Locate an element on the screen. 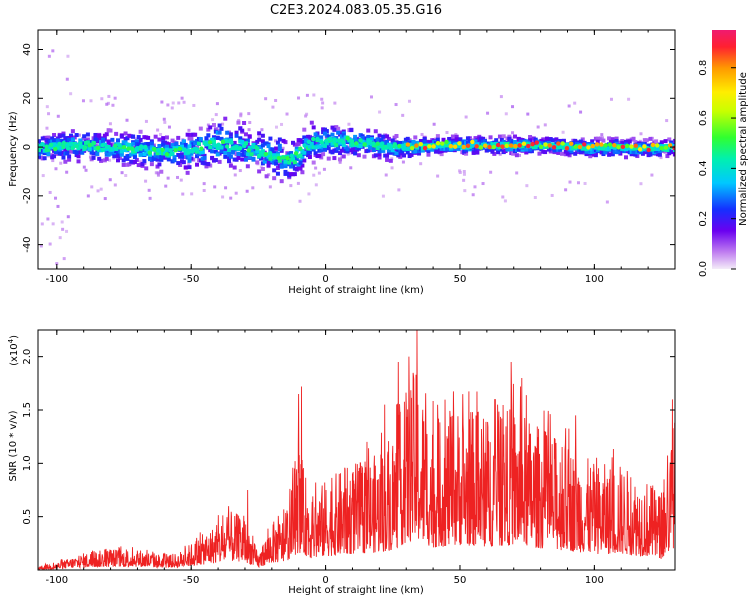 Image resolution: width=750 pixels, height=600 pixels. colorbar-tick-label: 0.0 is located at coordinates (703, 269).